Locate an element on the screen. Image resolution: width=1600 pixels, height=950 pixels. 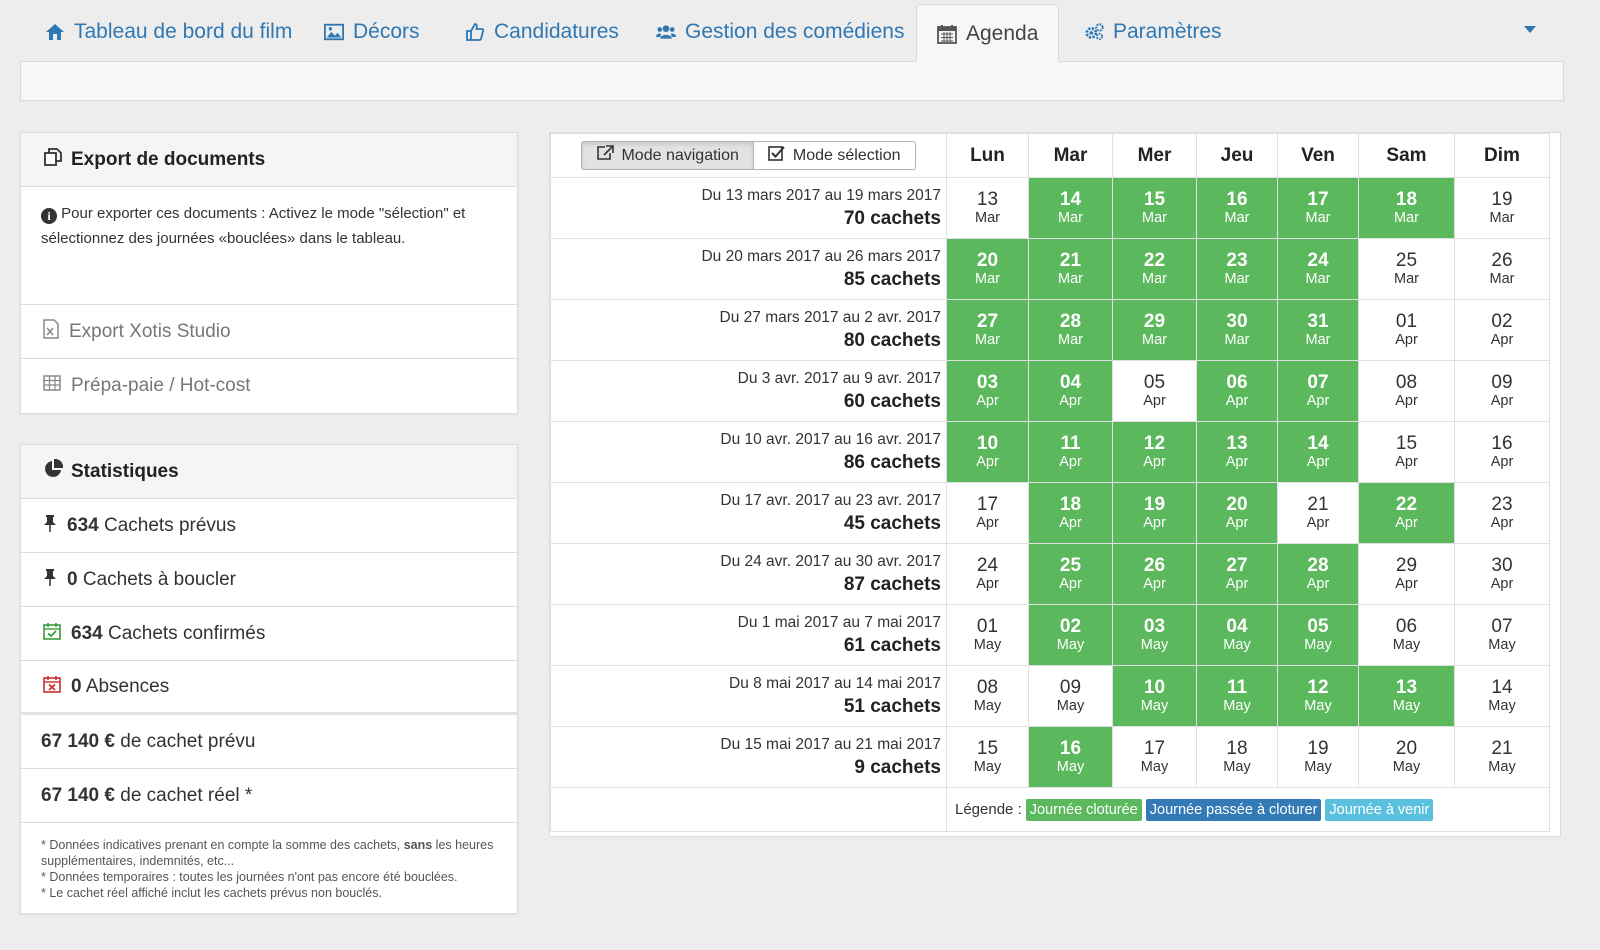
day-cell-closed: 19 Apr is located at coordinates (1154, 513).